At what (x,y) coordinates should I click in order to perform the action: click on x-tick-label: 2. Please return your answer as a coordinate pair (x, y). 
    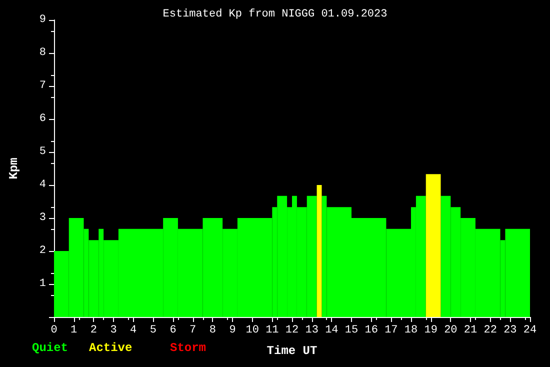
    Looking at the image, I should click on (93, 330).